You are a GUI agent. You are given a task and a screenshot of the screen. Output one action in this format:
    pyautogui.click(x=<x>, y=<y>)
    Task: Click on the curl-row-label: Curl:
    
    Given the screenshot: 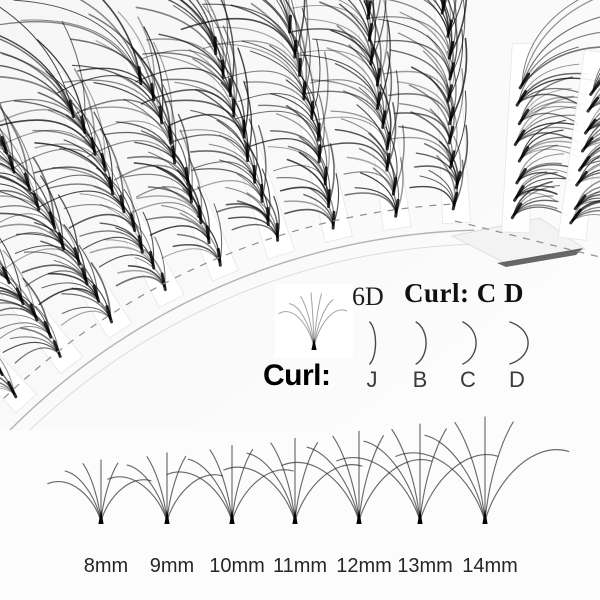 What is the action you would take?
    pyautogui.click(x=297, y=375)
    